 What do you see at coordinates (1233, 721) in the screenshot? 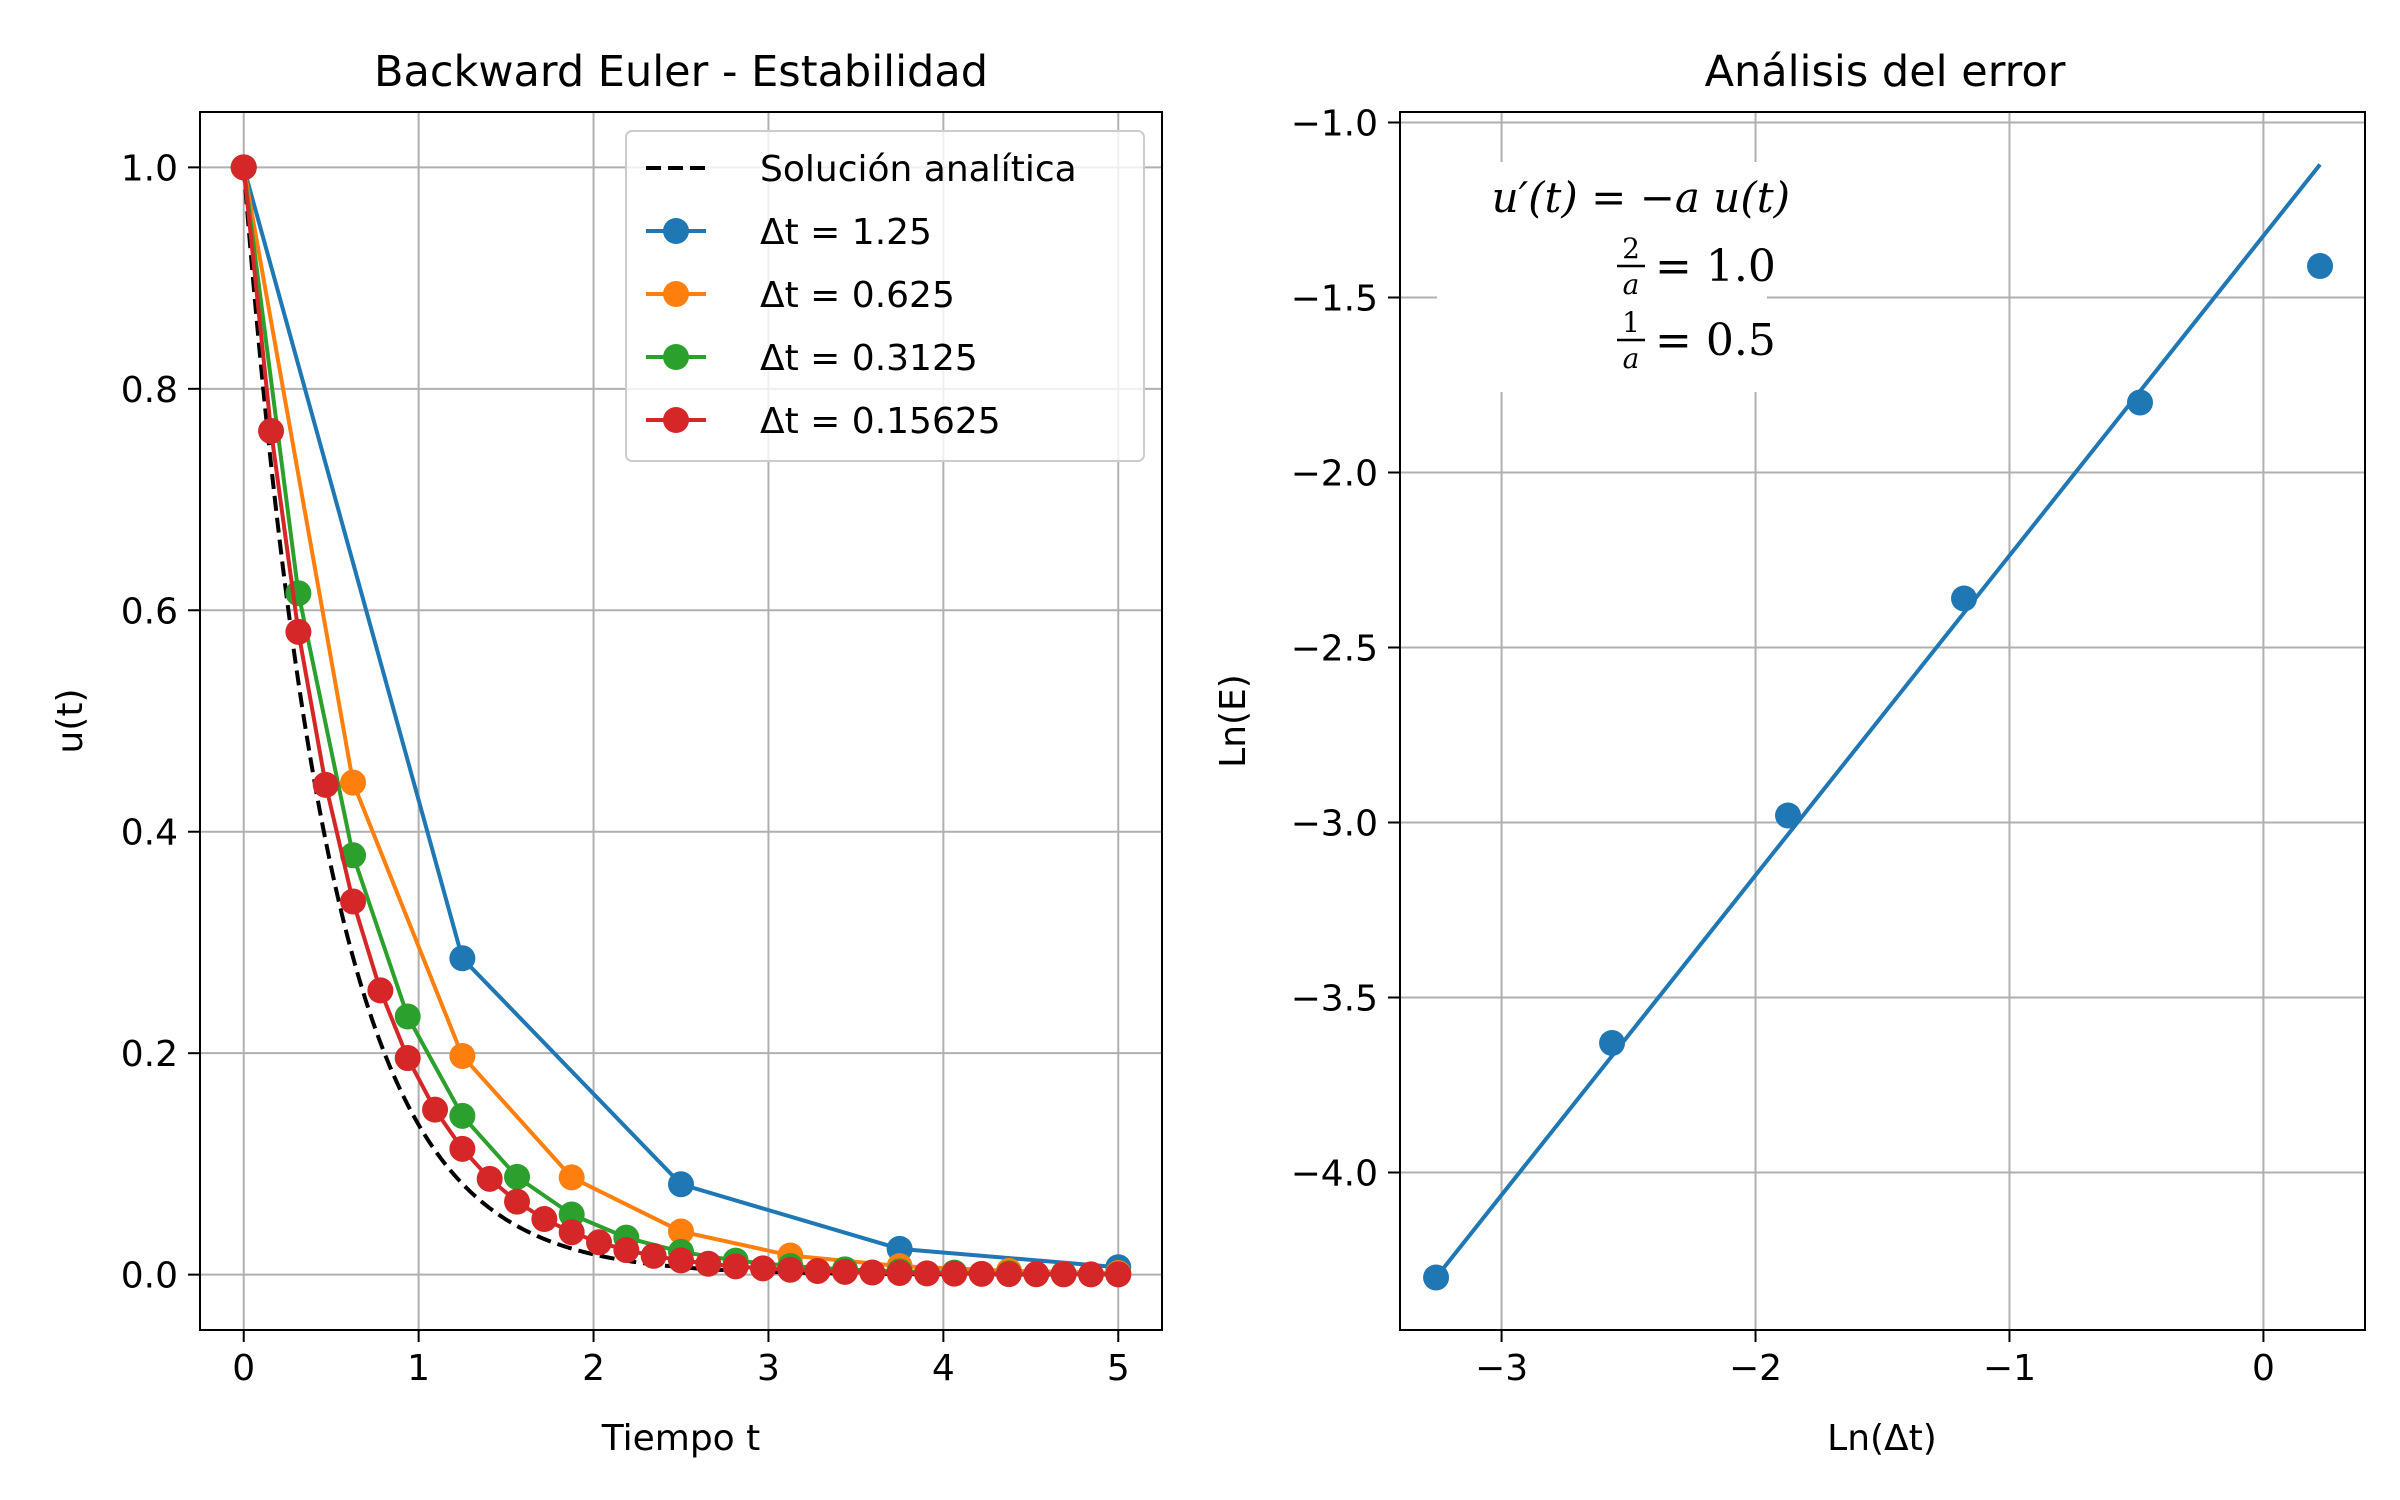
I see `right-y-axis-label: Ln(E)` at bounding box center [1233, 721].